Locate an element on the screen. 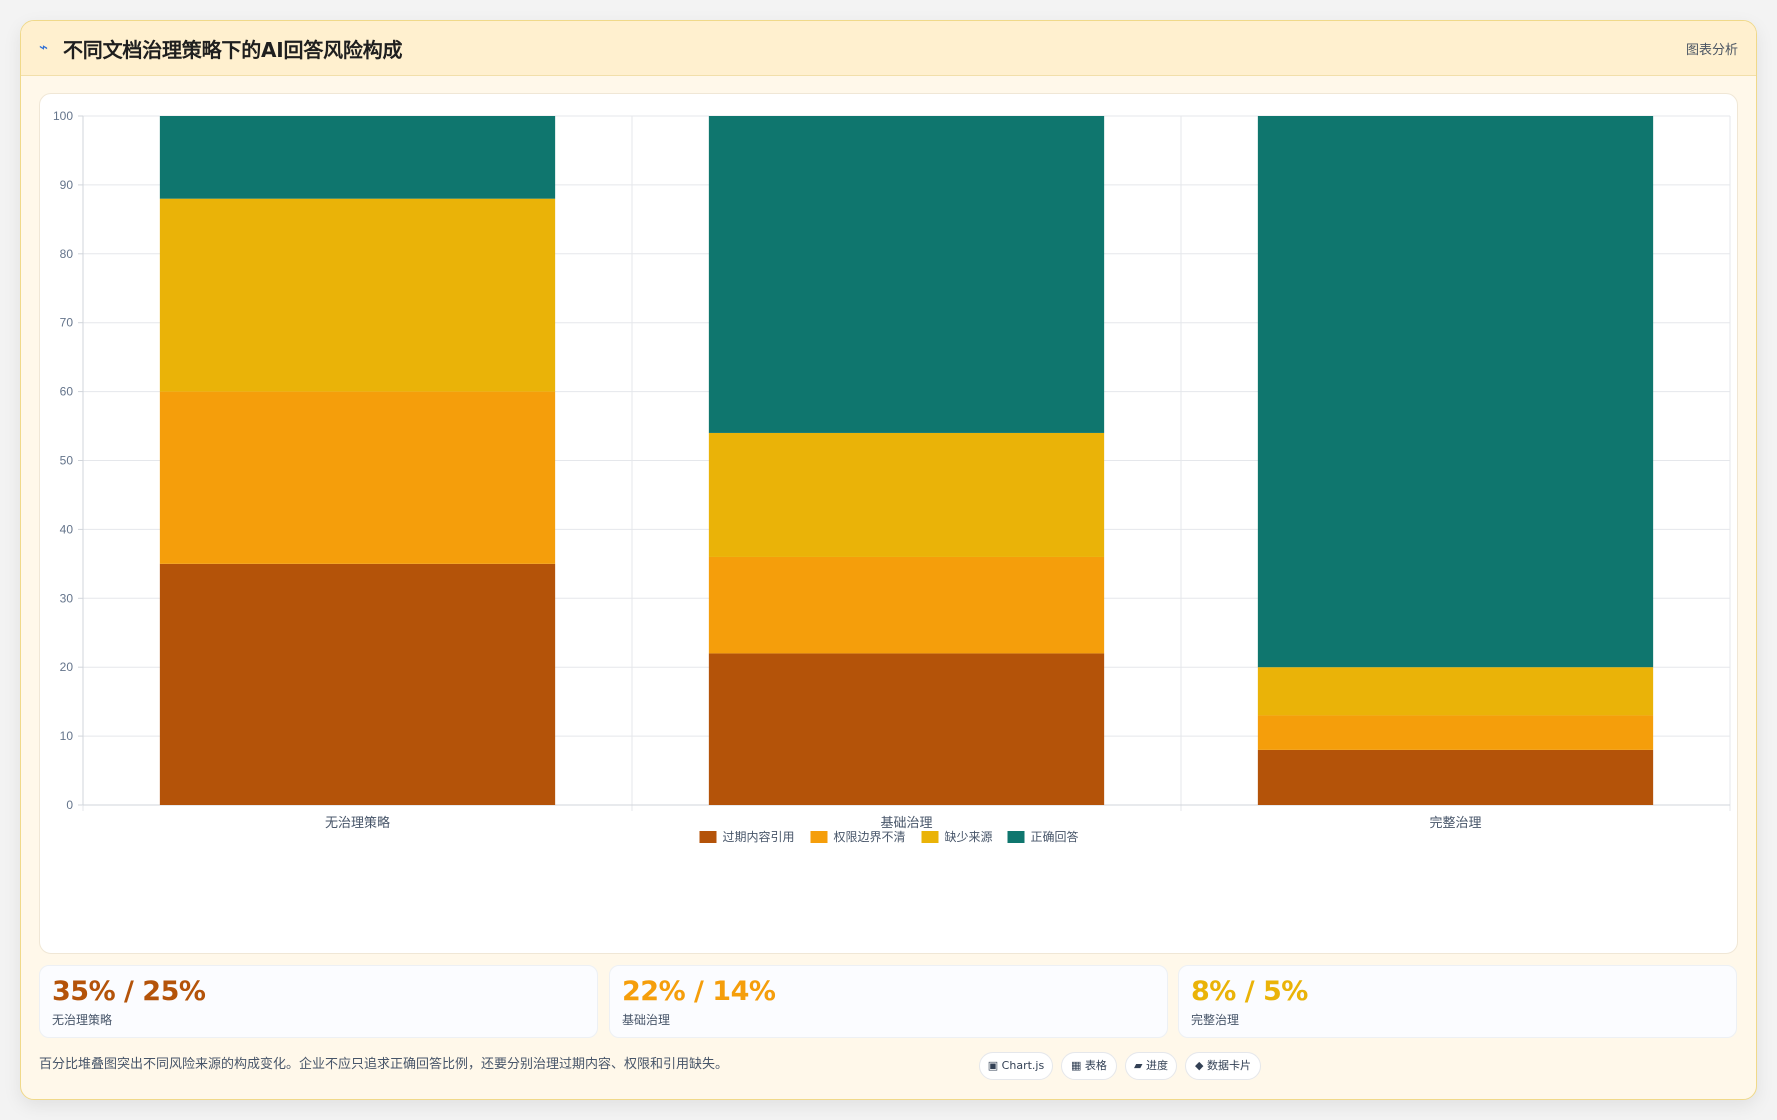  kpi-value: 8% / 5% is located at coordinates (1249, 991).